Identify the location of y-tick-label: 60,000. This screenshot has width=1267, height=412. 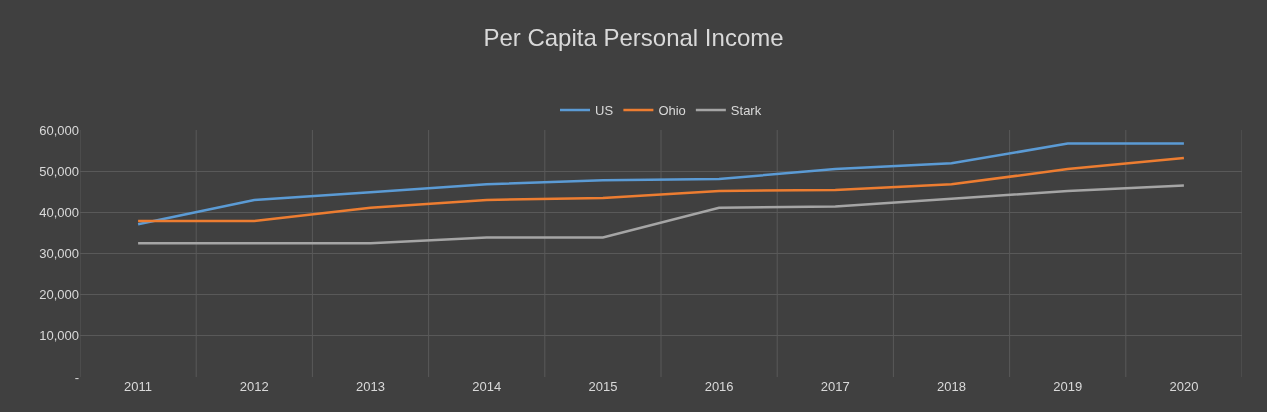
(59, 130).